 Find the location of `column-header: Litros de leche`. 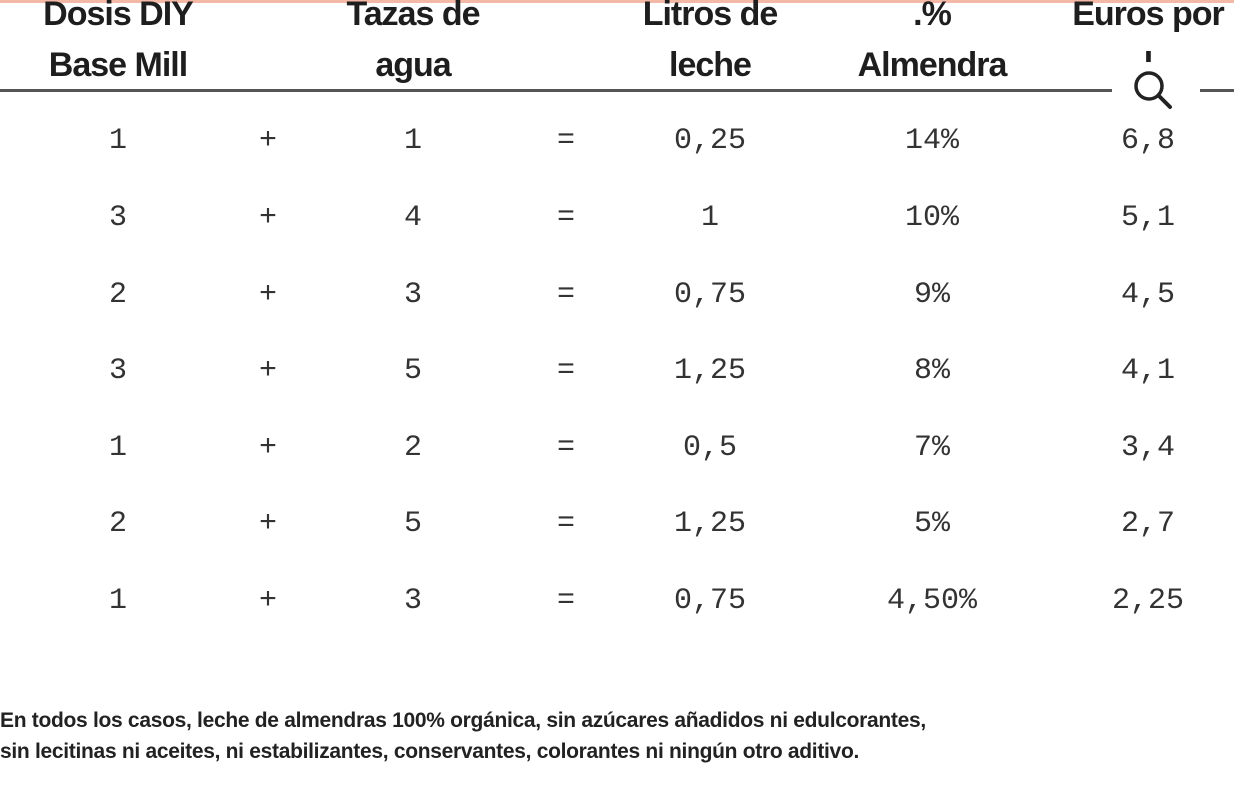

column-header: Litros de leche is located at coordinates (710, 45).